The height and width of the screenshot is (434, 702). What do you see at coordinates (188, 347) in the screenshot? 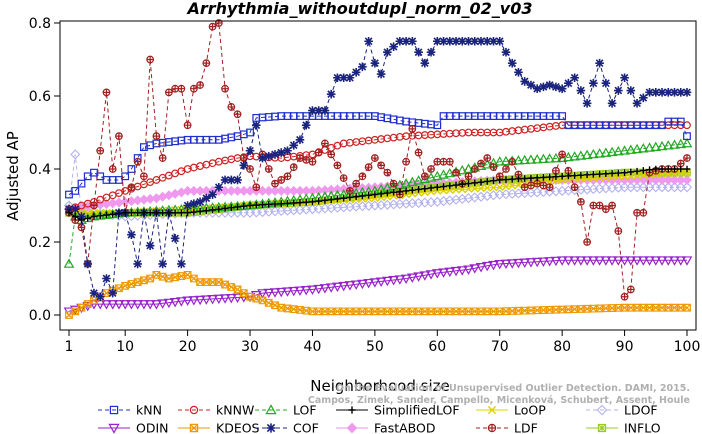
I see `x-tick-label: 20` at bounding box center [188, 347].